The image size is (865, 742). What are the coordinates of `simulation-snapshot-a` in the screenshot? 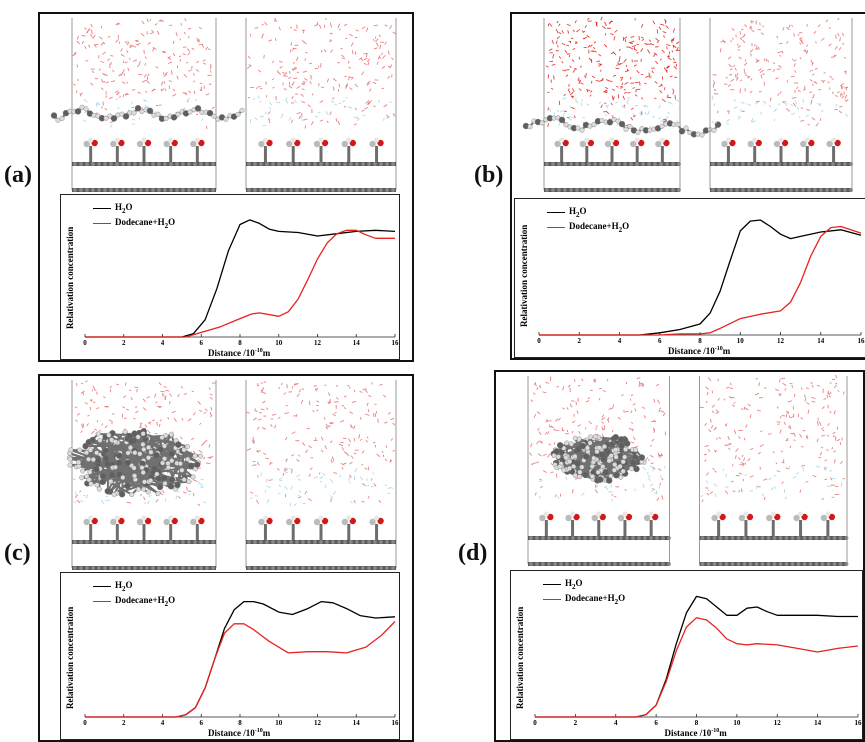 It's located at (223, 104).